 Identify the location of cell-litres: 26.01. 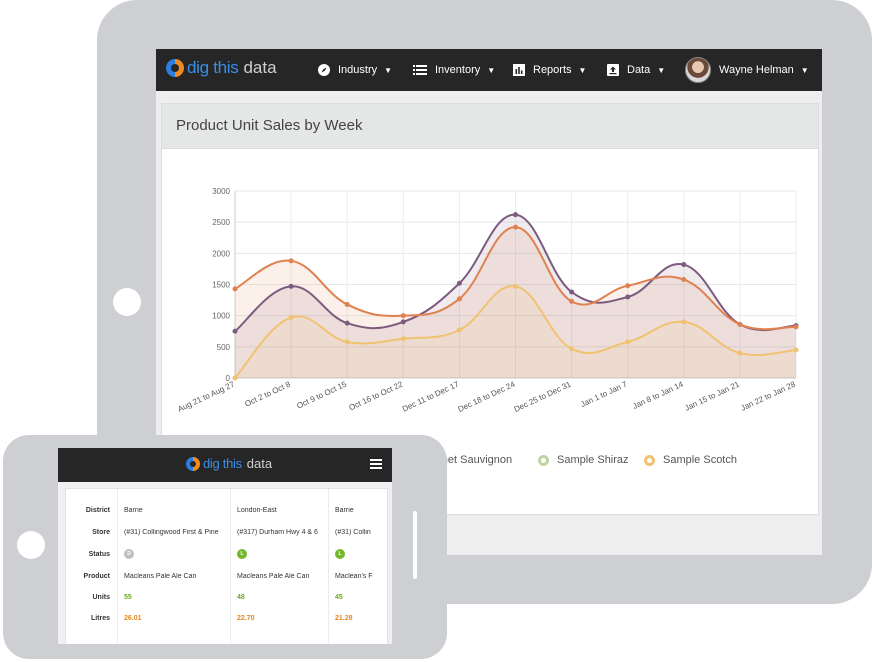
(133, 618).